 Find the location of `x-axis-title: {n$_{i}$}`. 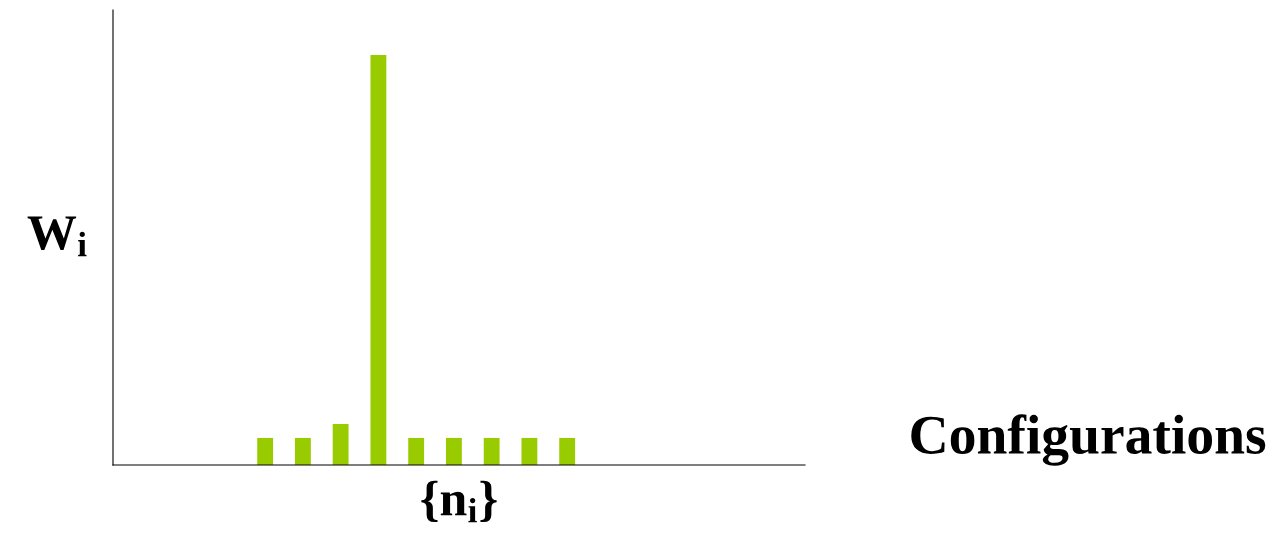

x-axis-title: {n$_{i}$} is located at coordinates (459, 501).